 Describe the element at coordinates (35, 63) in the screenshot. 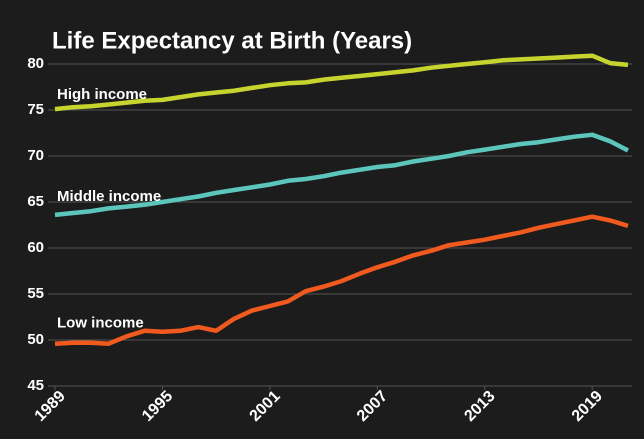

I see `y-tick-label: 80` at that location.